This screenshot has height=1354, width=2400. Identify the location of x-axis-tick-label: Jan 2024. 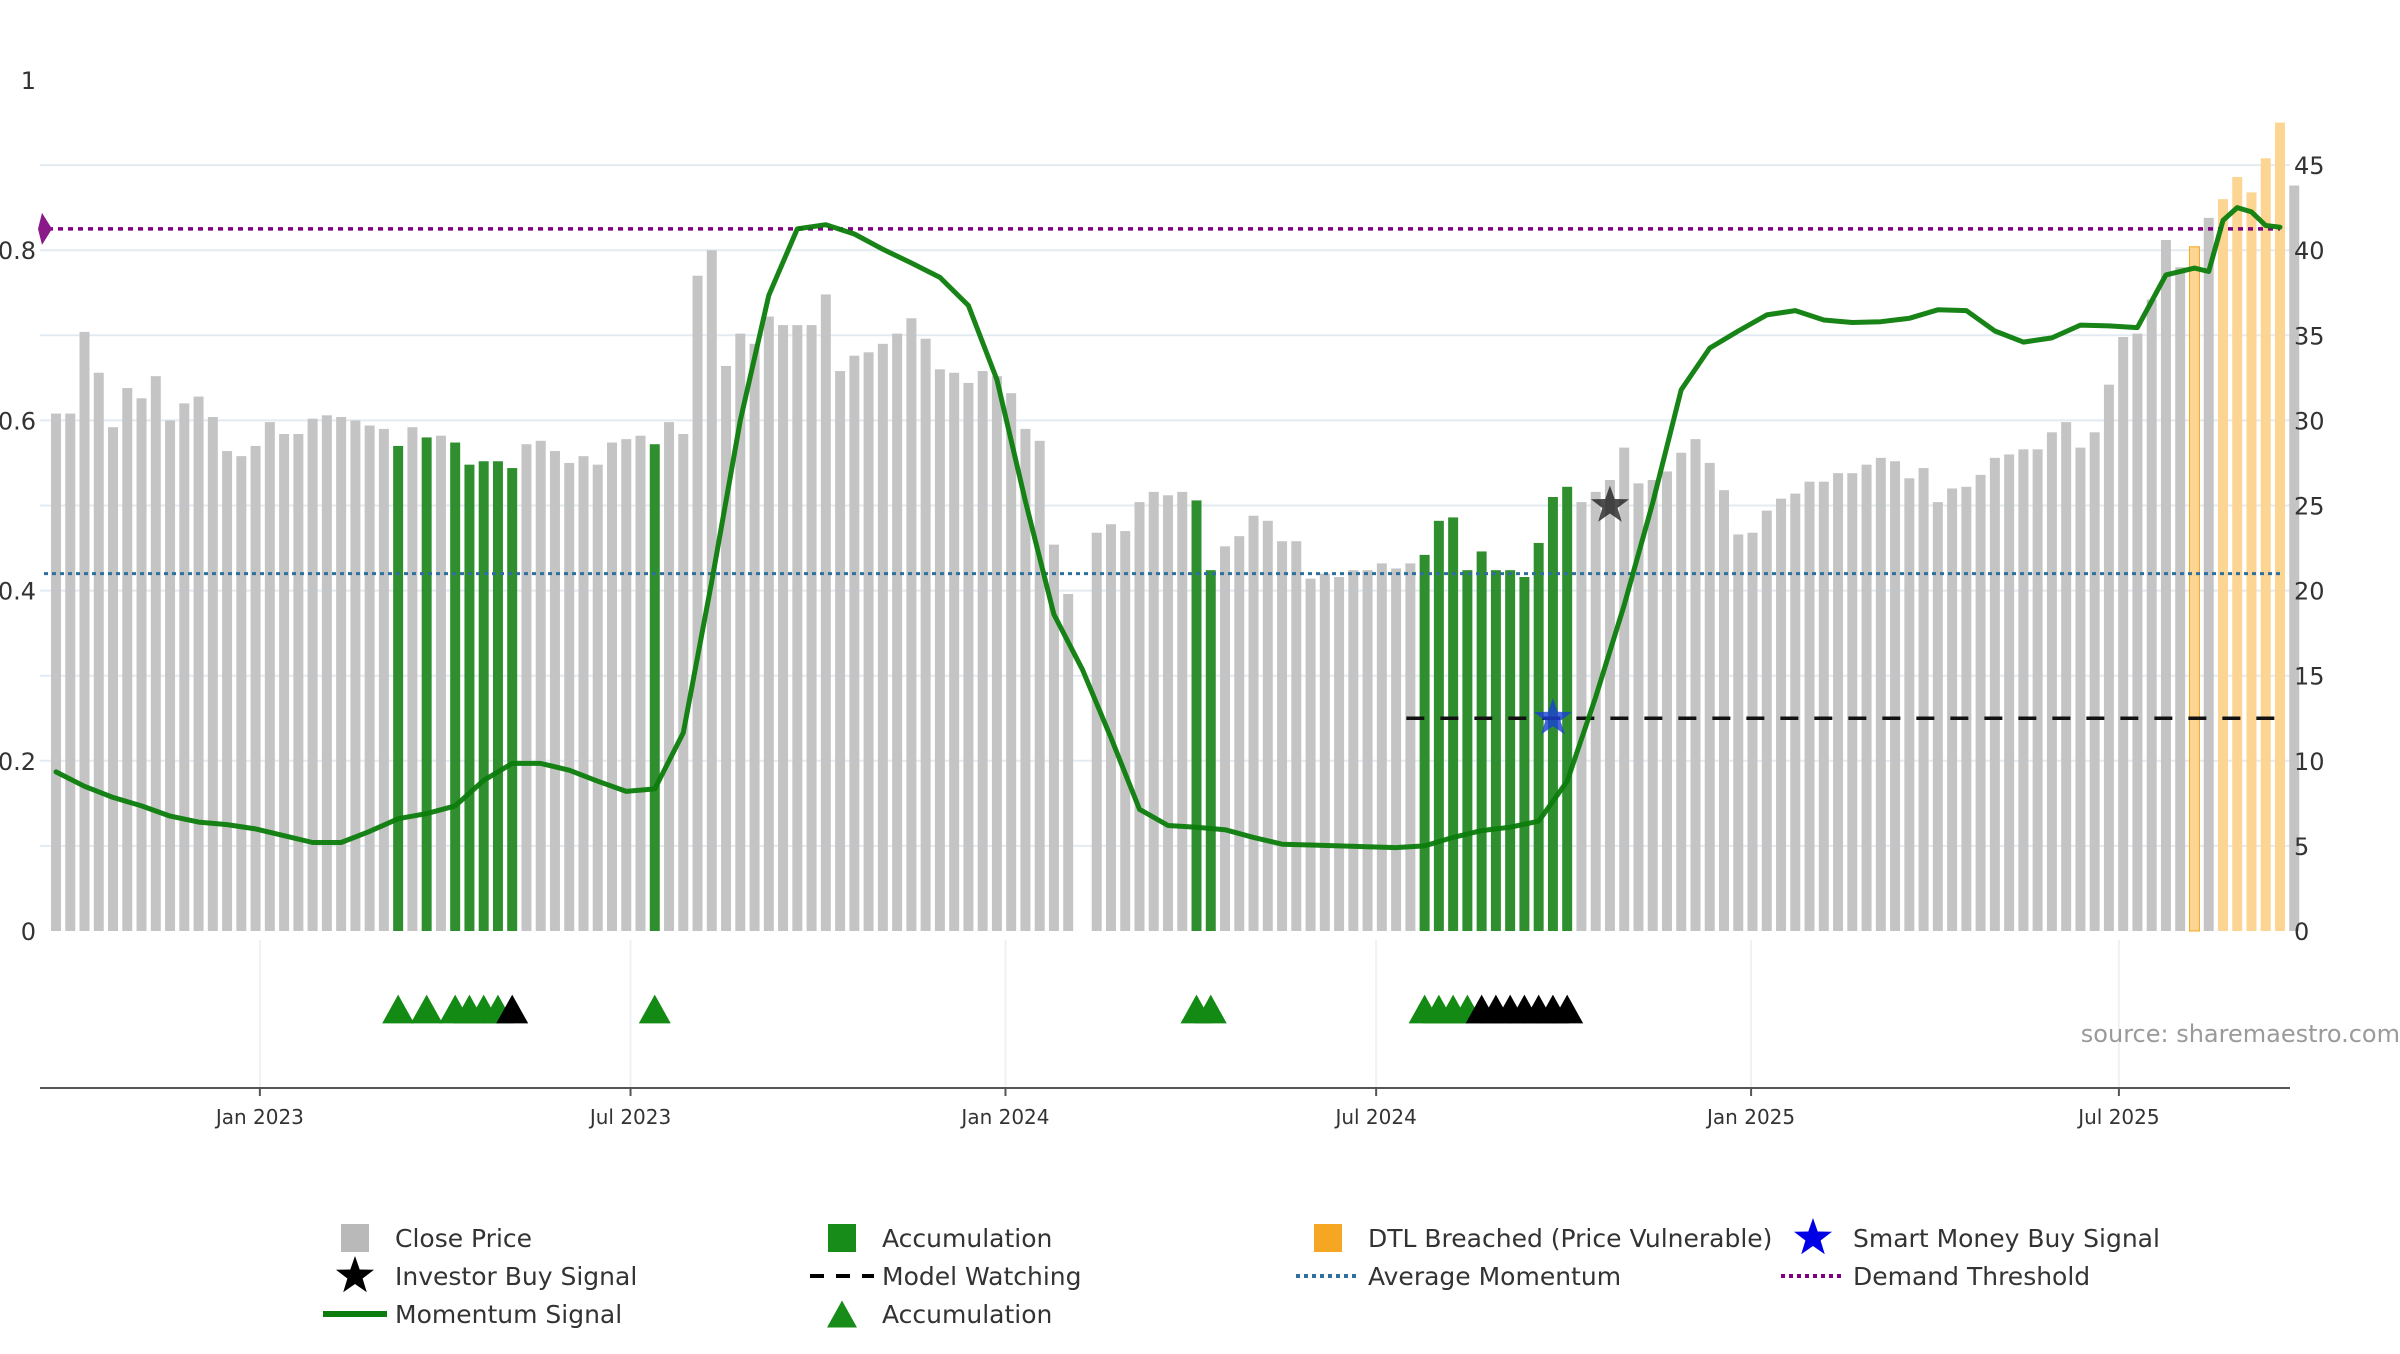
(1004, 1117).